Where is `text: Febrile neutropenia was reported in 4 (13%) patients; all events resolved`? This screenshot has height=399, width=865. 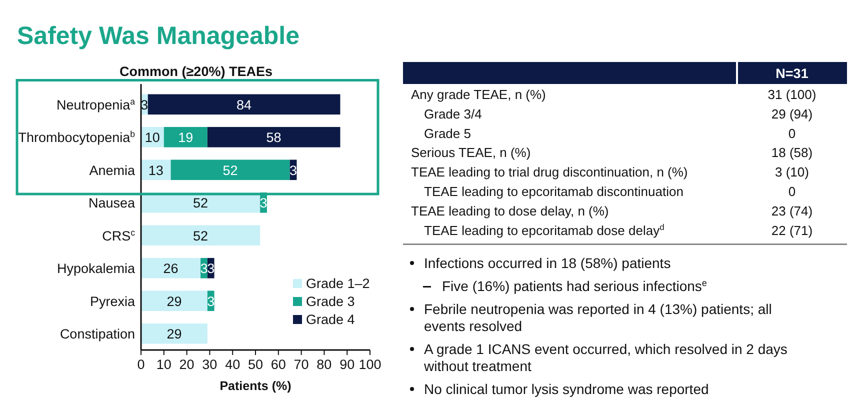 text: Febrile neutropenia was reported in 4 (13%) patients; all events resolved is located at coordinates (598, 317).